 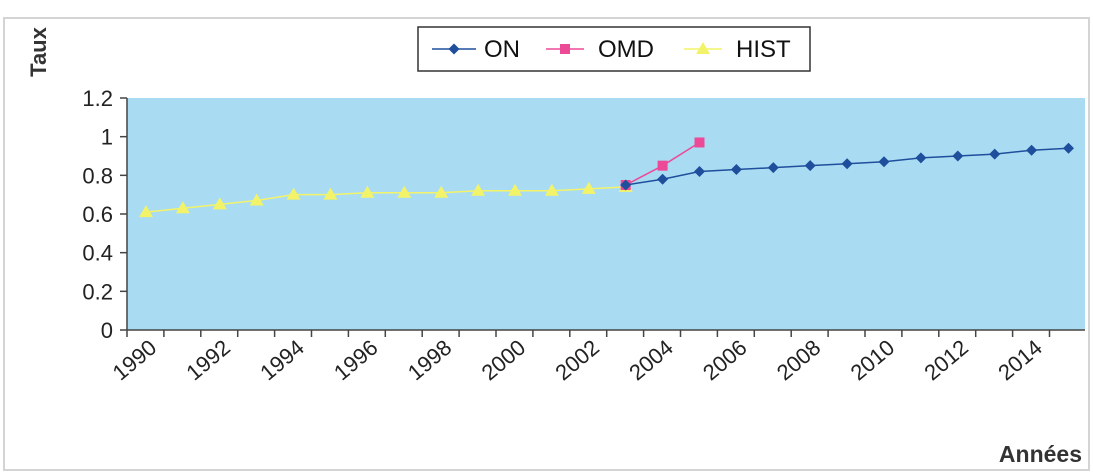 I want to click on legend: ON OMD HIST, so click(x=614, y=49).